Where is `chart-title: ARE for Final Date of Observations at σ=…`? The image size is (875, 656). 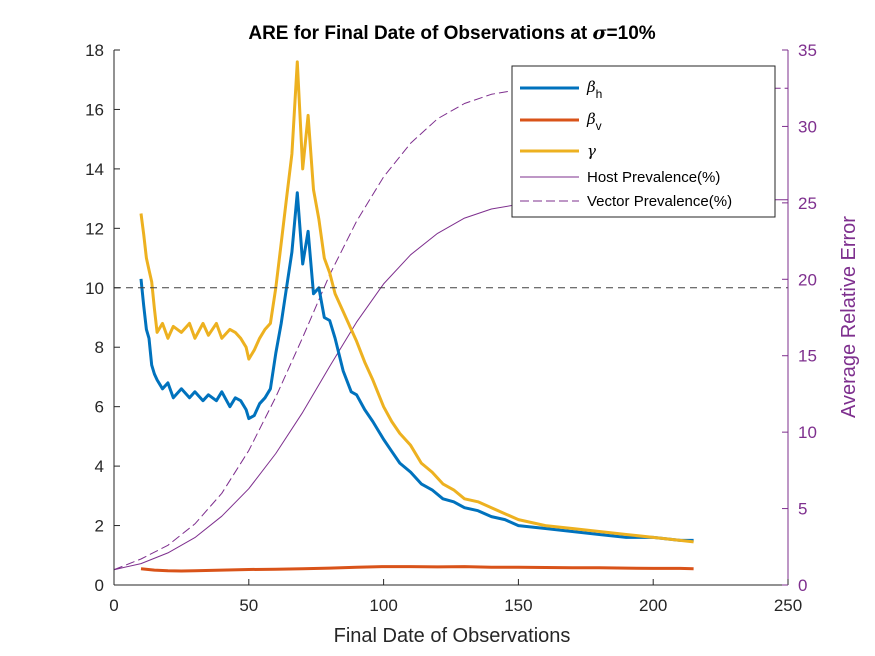 chart-title: ARE for Final Date of Observations at σ=… is located at coordinates (451, 33).